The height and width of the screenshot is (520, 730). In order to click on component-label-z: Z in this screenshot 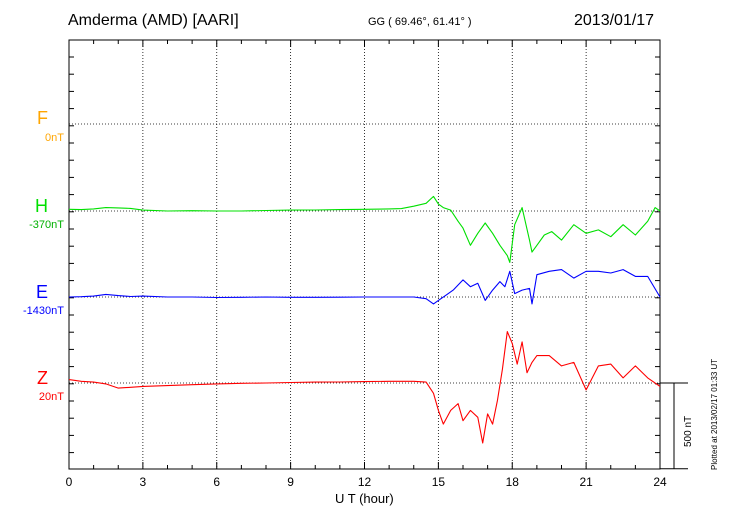, I will do `click(42, 378)`.